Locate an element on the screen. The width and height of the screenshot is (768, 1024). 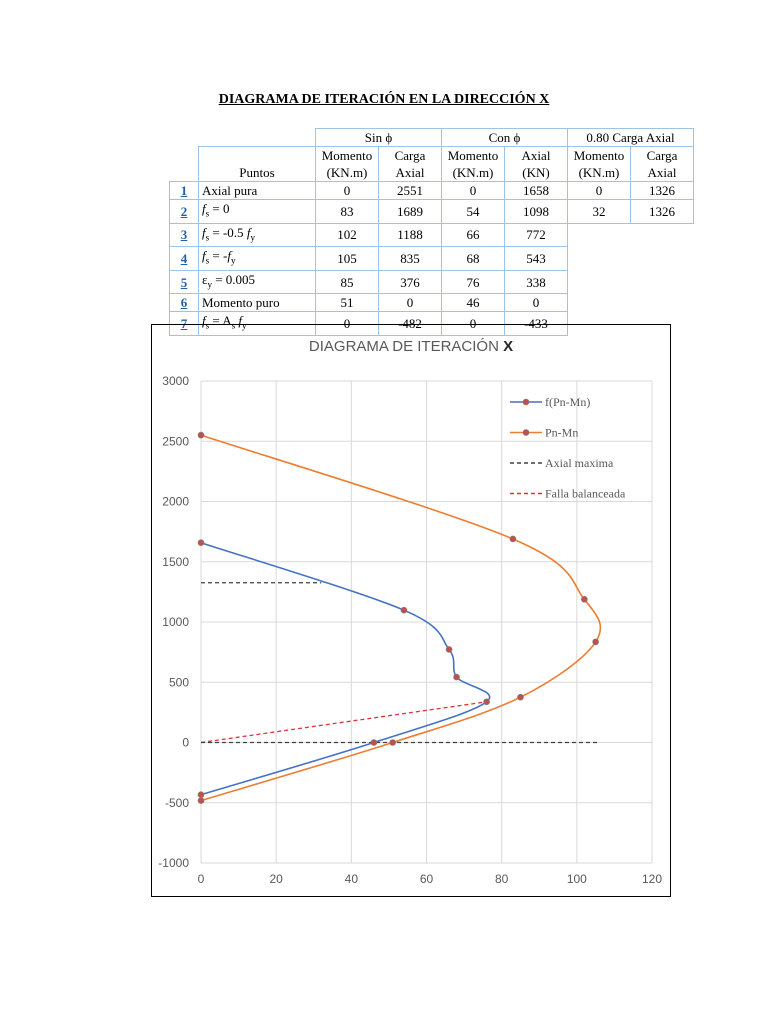
table-cell: 1689 is located at coordinates (410, 211).